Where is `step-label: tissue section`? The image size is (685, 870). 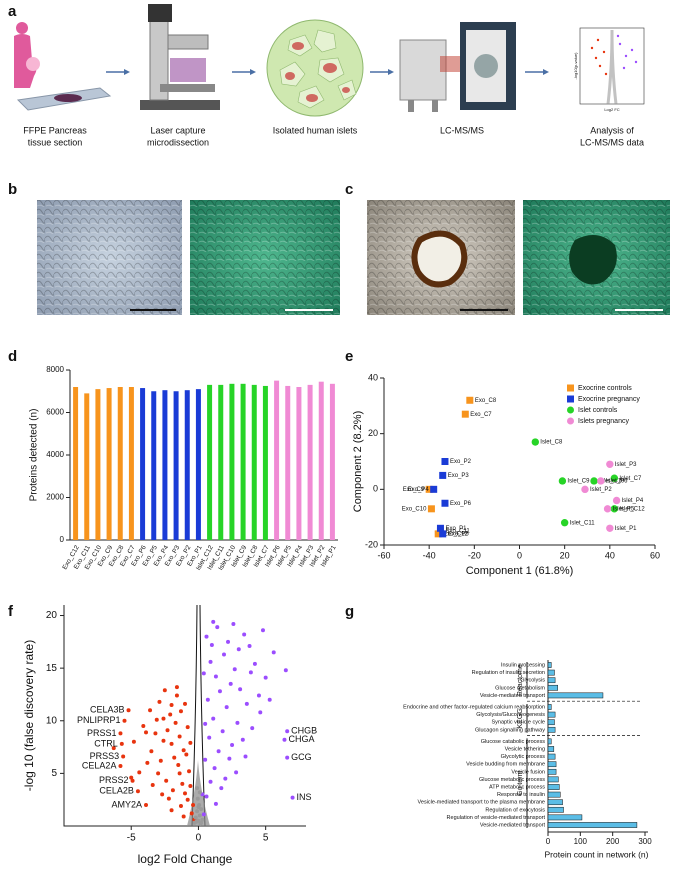 step-label: tissue section is located at coordinates (55, 142).